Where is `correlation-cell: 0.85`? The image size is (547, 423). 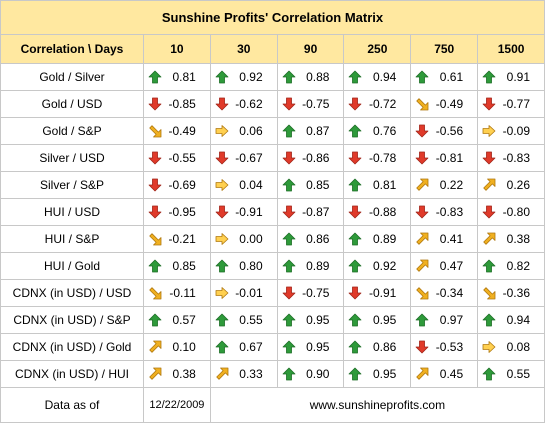 correlation-cell: 0.85 is located at coordinates (310, 185).